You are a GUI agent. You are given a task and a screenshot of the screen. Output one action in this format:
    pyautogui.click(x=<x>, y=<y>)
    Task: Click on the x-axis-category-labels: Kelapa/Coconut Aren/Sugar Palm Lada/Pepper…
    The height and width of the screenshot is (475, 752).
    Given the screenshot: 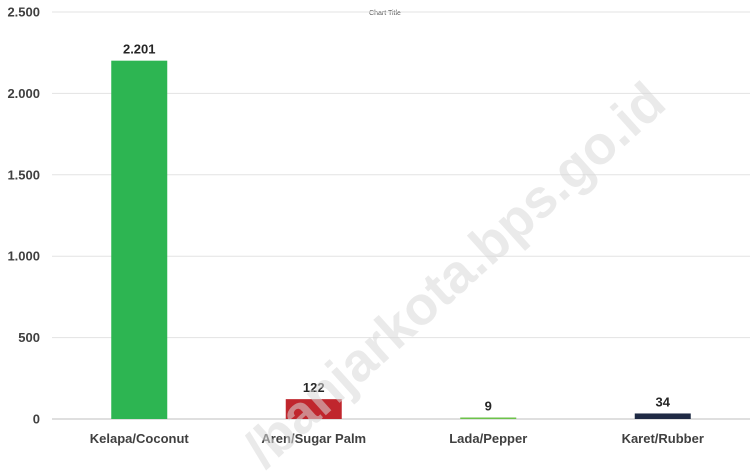 What is the action you would take?
    pyautogui.click(x=397, y=438)
    